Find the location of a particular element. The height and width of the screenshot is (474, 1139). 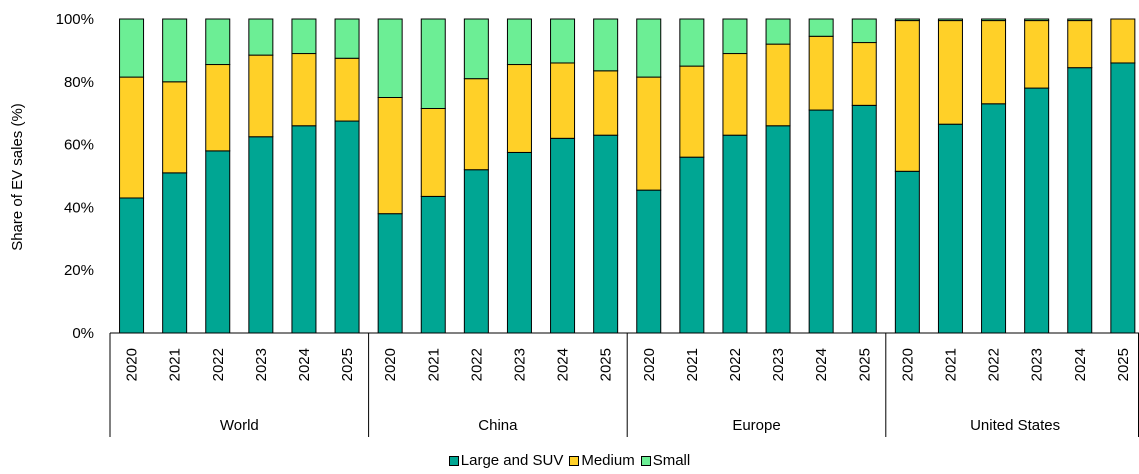

legend-item: Small is located at coordinates (665, 460).